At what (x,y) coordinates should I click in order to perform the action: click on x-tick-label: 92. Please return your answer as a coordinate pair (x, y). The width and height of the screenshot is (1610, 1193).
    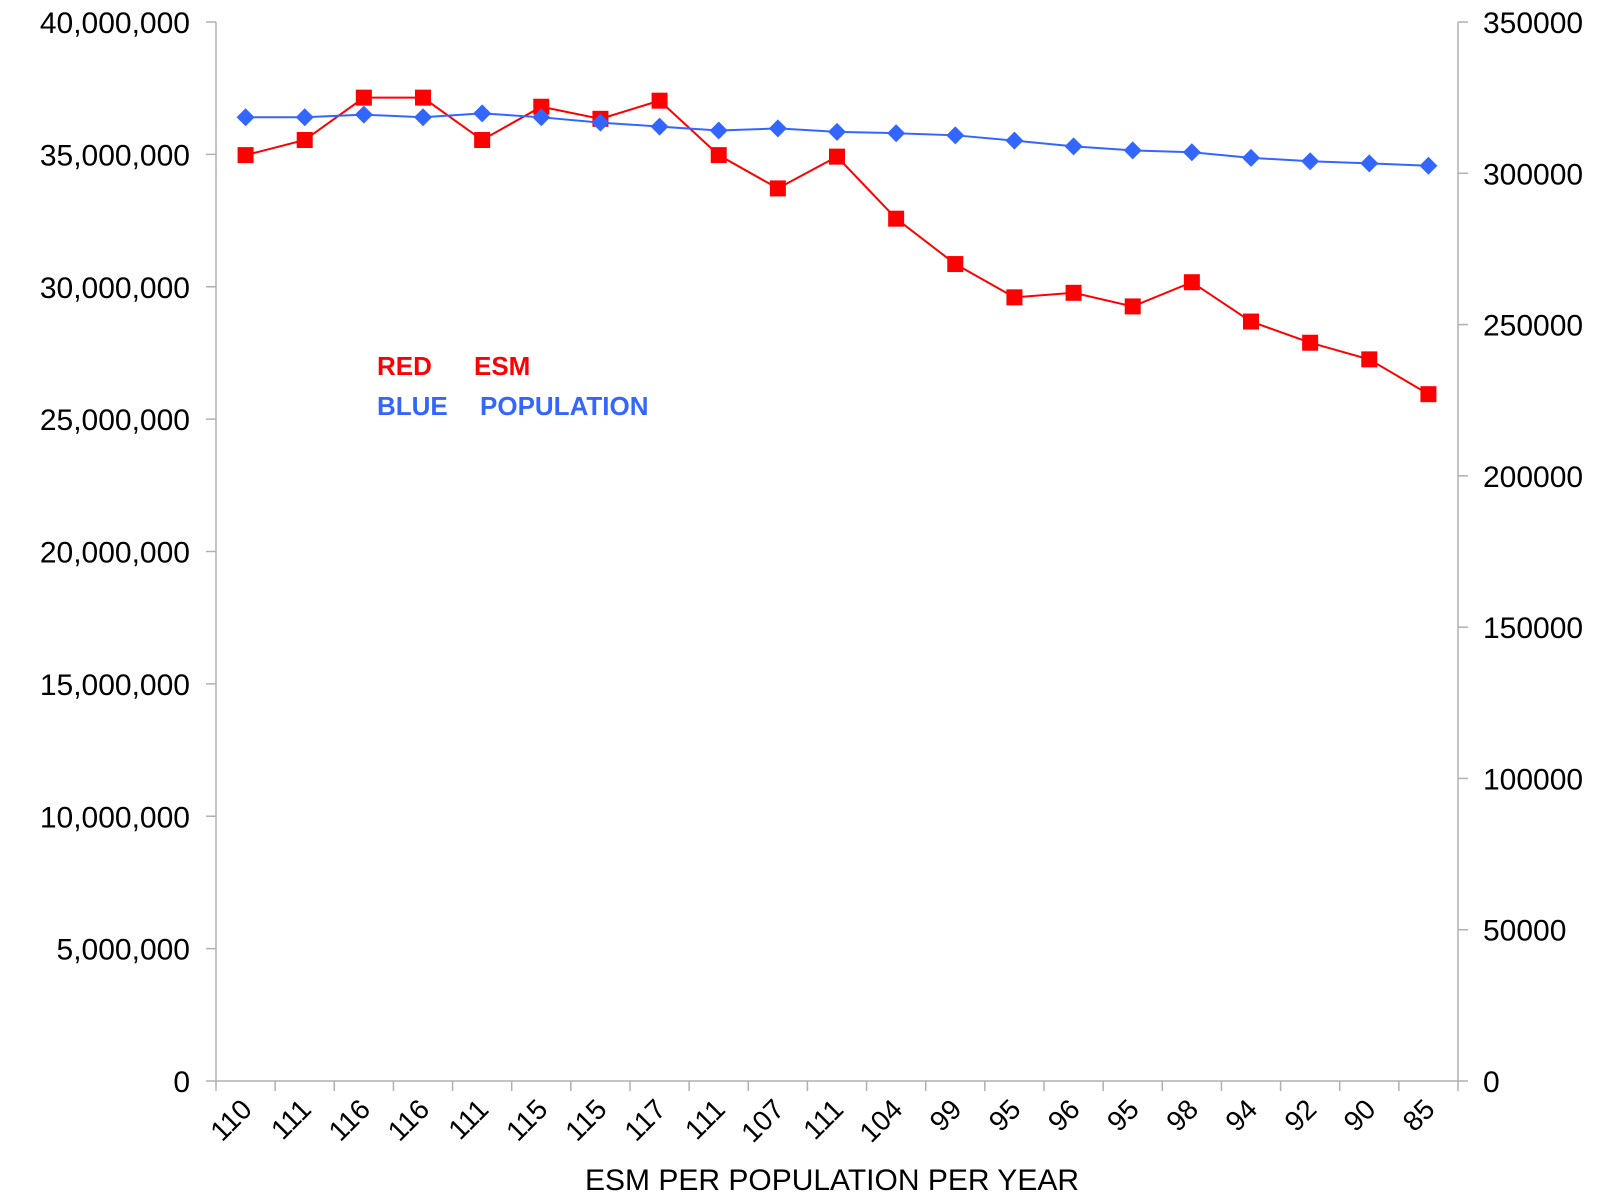
    Looking at the image, I should click on (1300, 1115).